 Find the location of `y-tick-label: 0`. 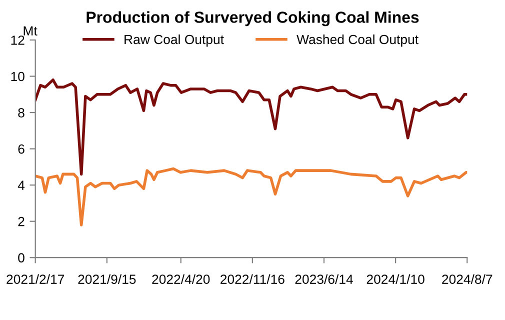

y-tick-label: 0 is located at coordinates (21, 258).